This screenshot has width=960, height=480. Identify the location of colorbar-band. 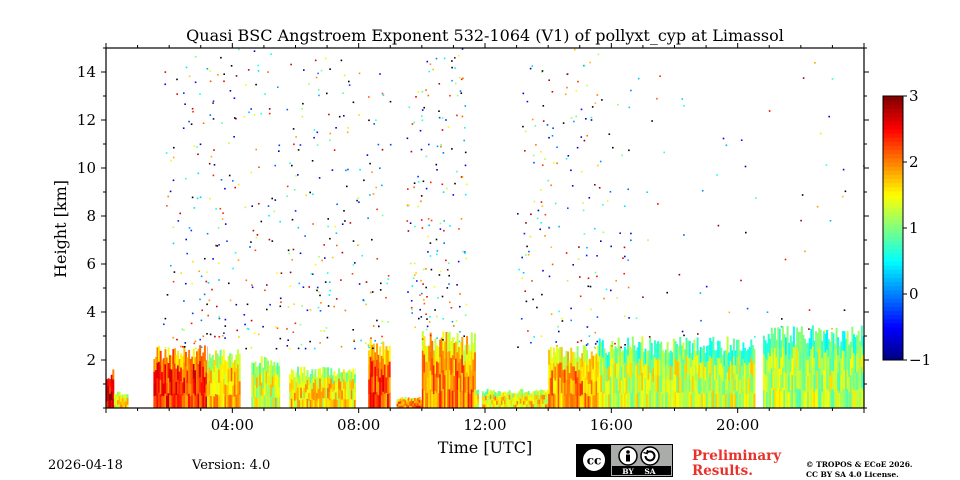
(893, 102).